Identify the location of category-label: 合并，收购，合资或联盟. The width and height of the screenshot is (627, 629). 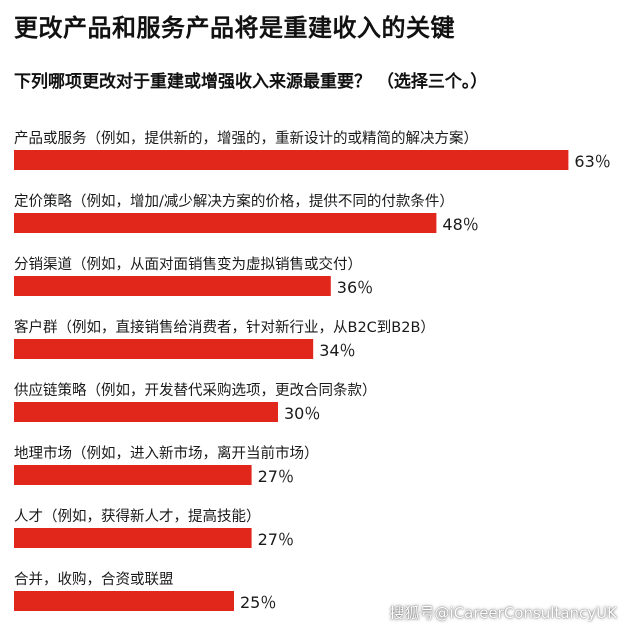
(94, 579).